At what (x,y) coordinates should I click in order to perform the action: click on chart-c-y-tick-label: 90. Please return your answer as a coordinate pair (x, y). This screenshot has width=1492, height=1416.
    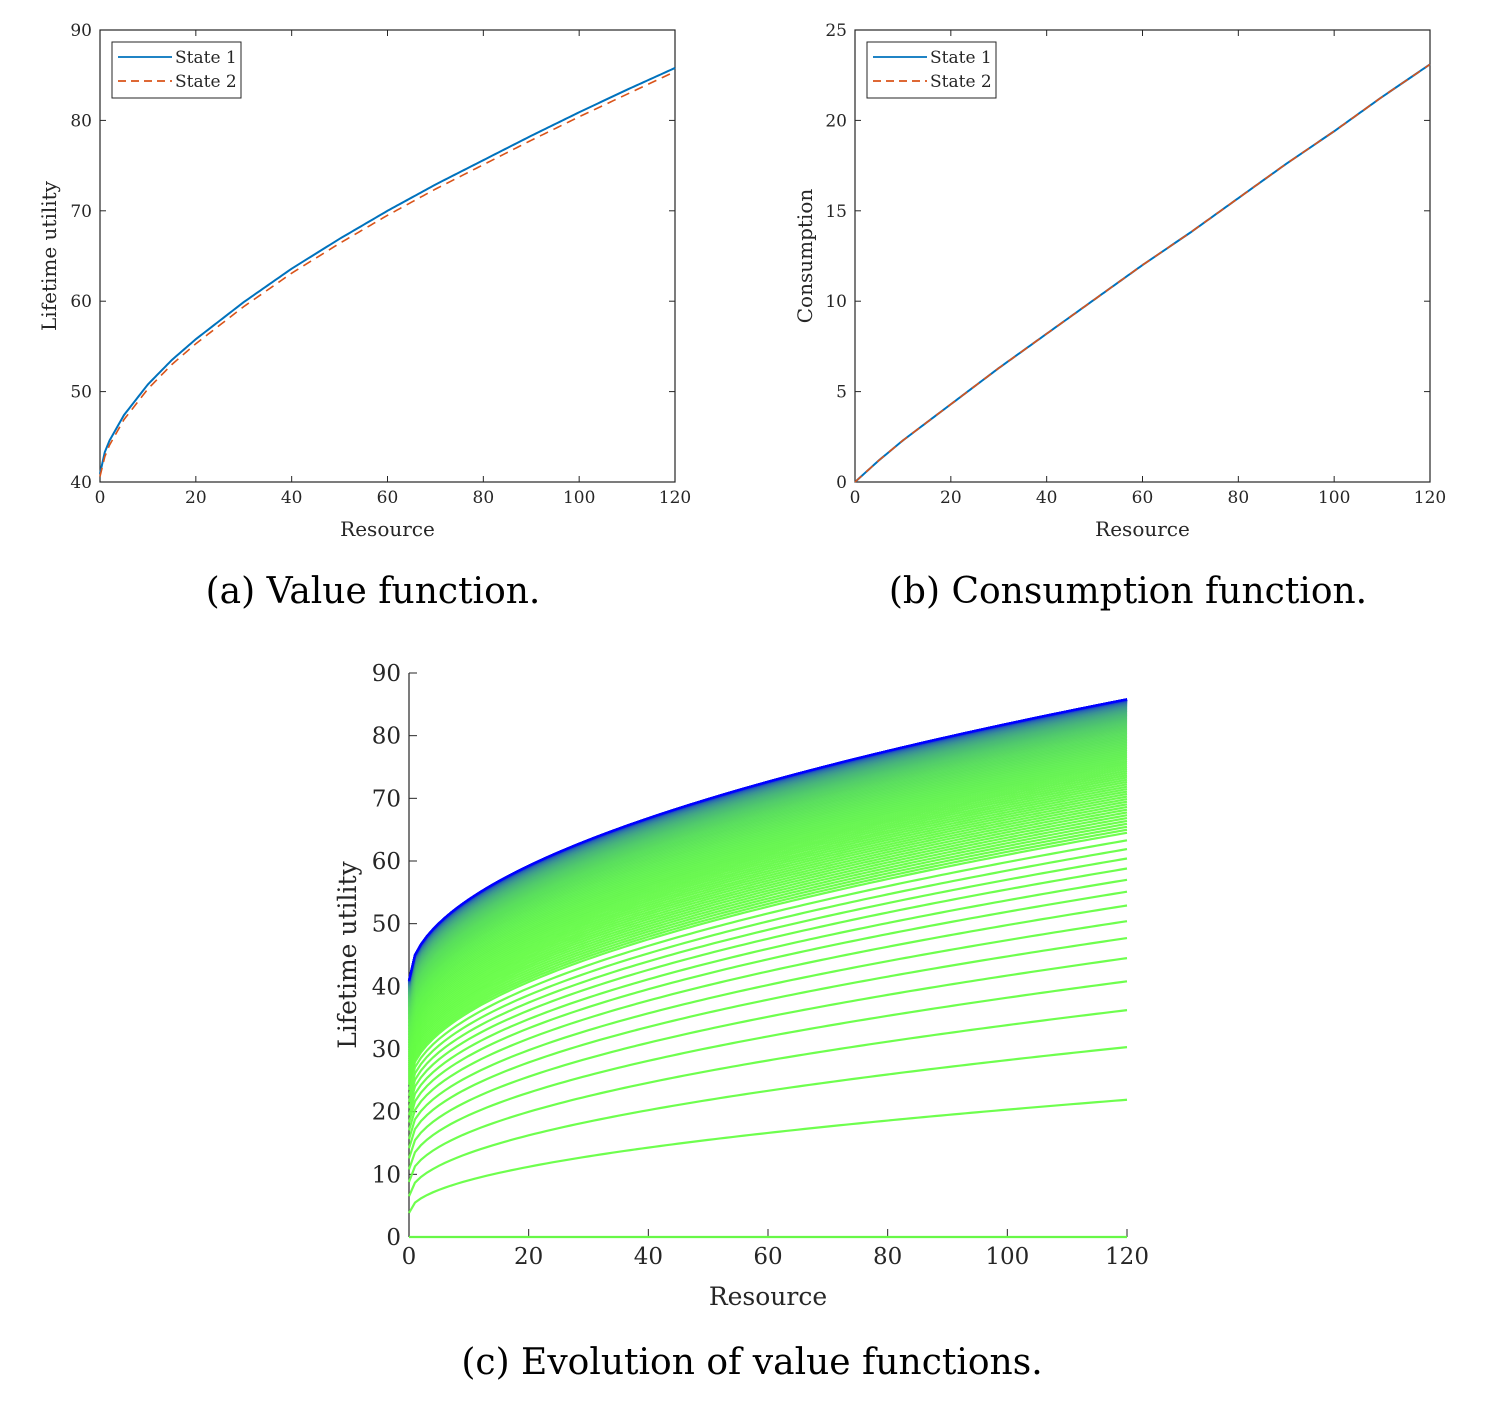
    Looking at the image, I should click on (386, 674).